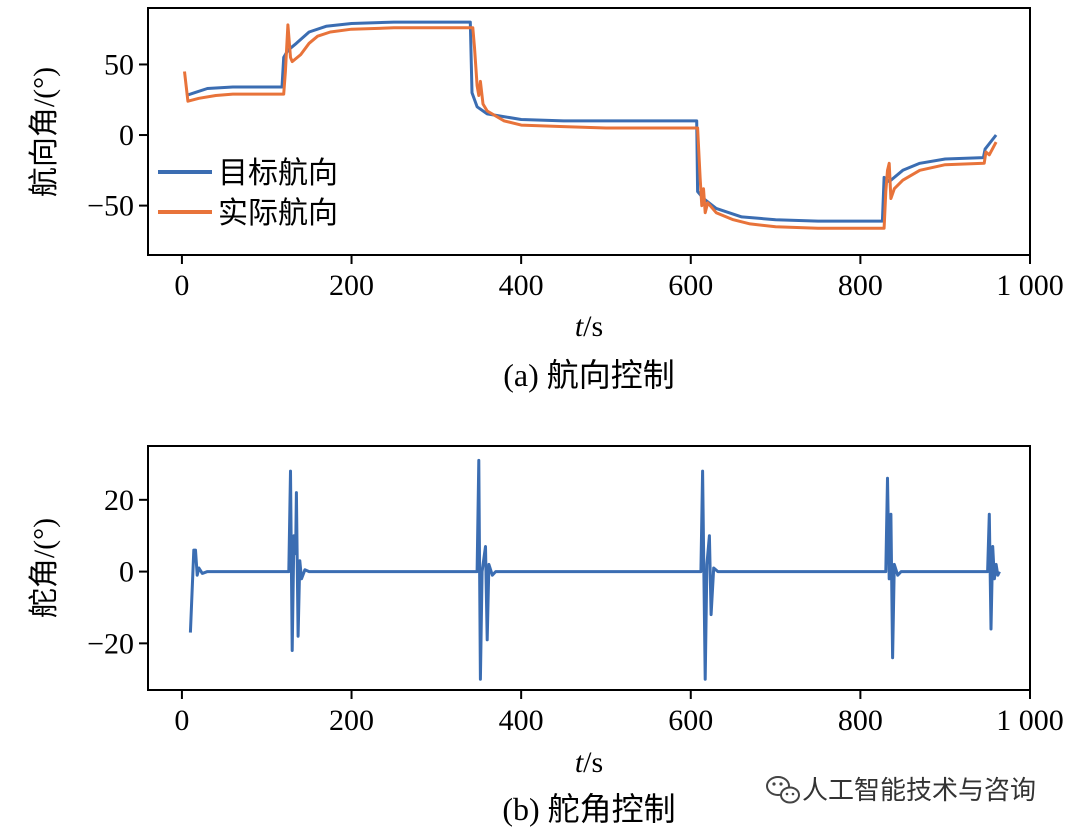  What do you see at coordinates (248, 193) in the screenshot?
I see `chart-a-legend: 目标航向 实际航向` at bounding box center [248, 193].